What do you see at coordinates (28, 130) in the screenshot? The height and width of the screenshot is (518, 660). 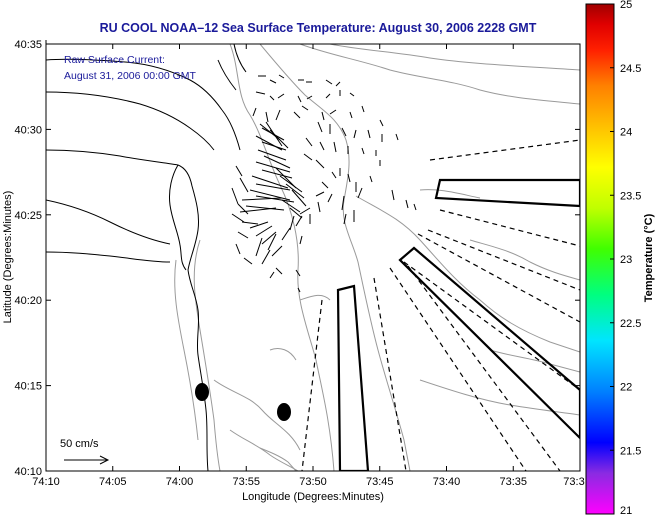 I see `y-tick-label: 40:30` at bounding box center [28, 130].